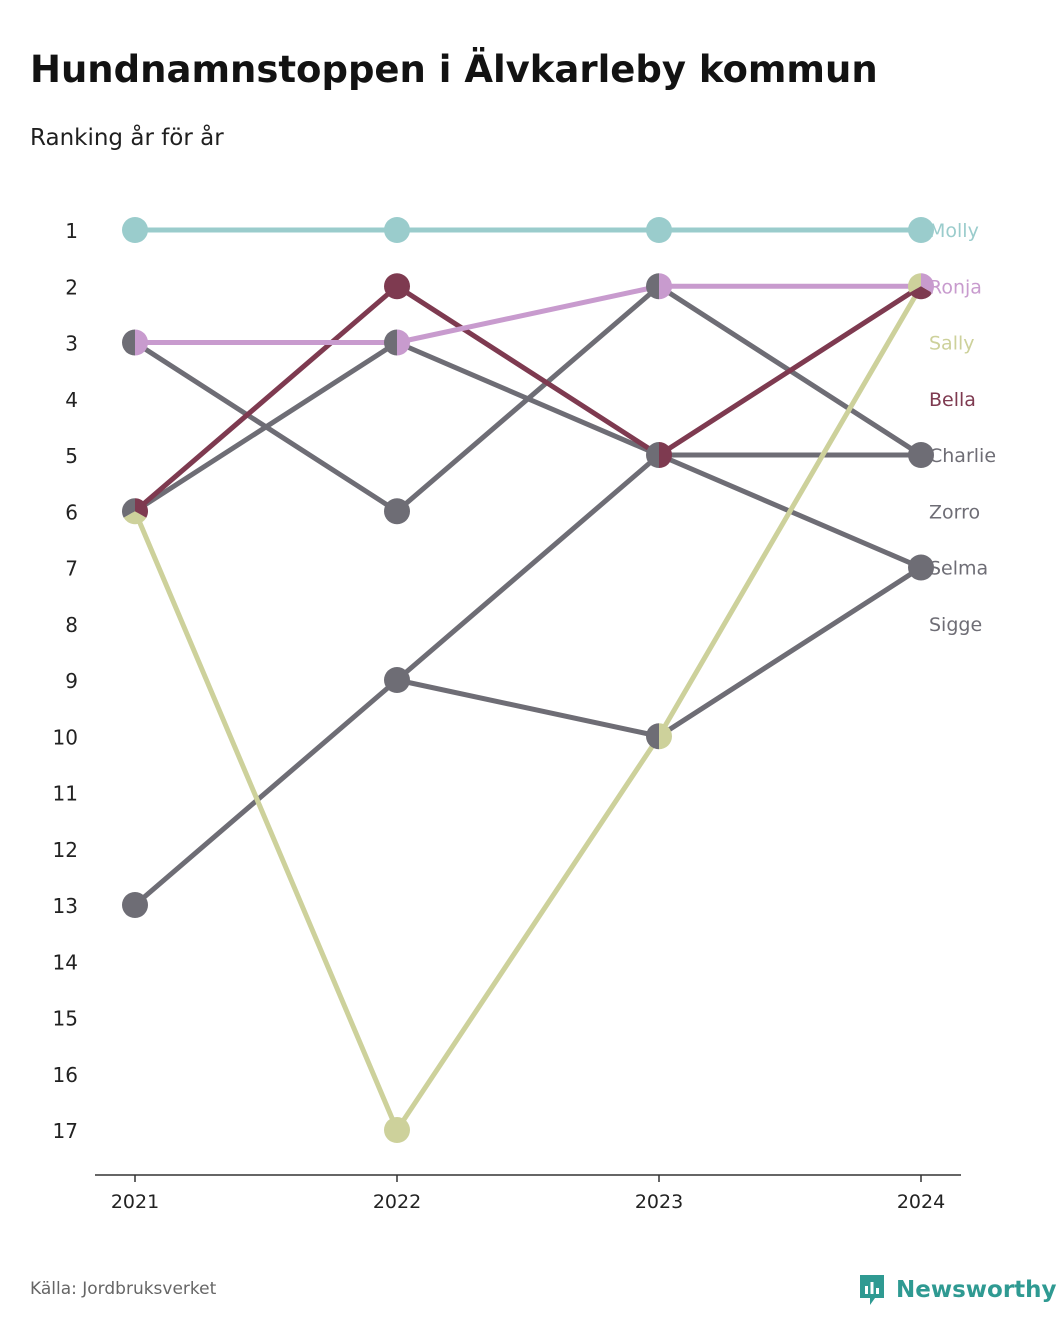 The image size is (1062, 1340). What do you see at coordinates (955, 287) in the screenshot?
I see `end-label-ronja: Ronja` at bounding box center [955, 287].